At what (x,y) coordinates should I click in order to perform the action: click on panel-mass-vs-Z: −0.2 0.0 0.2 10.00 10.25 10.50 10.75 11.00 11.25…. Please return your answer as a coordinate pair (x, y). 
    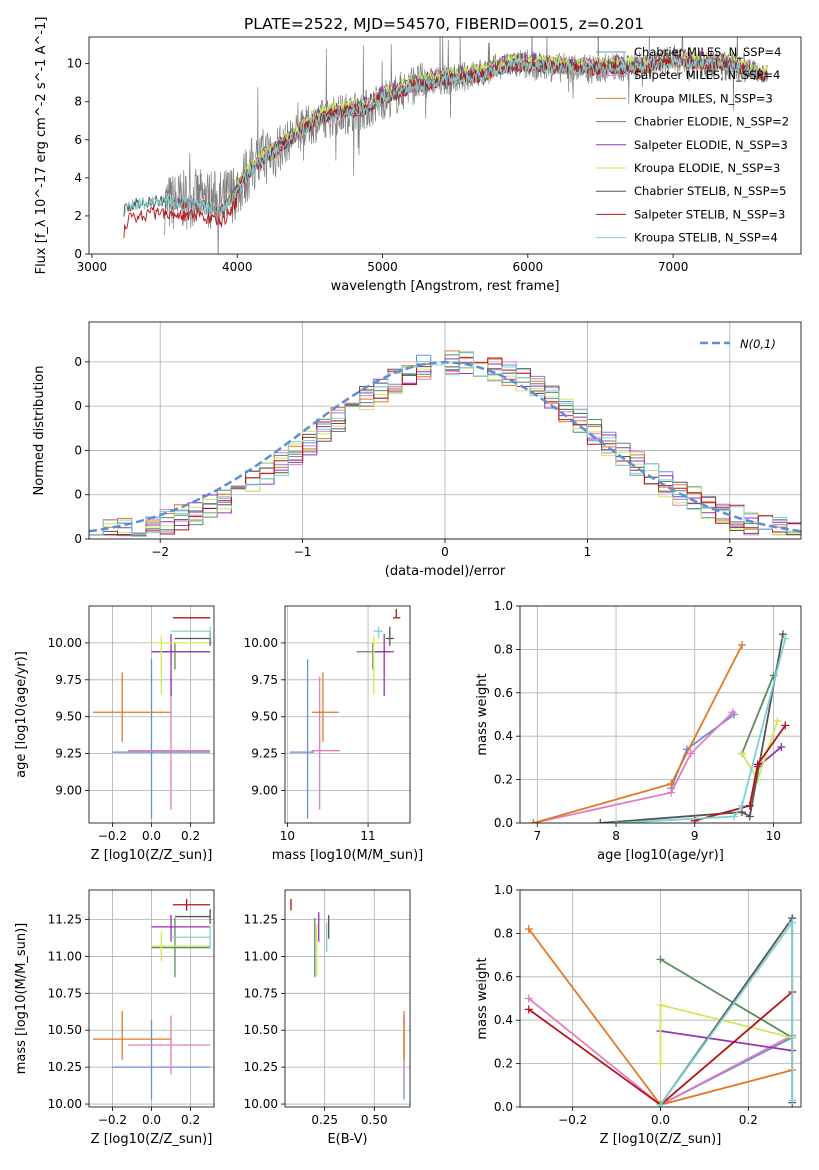
    Looking at the image, I should click on (114, 1018).